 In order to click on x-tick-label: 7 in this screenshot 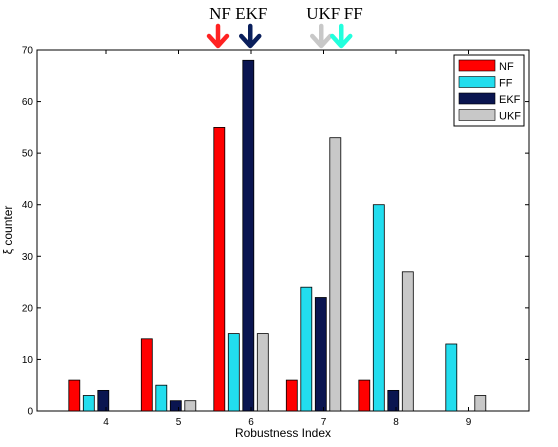, I will do `click(324, 422)`.